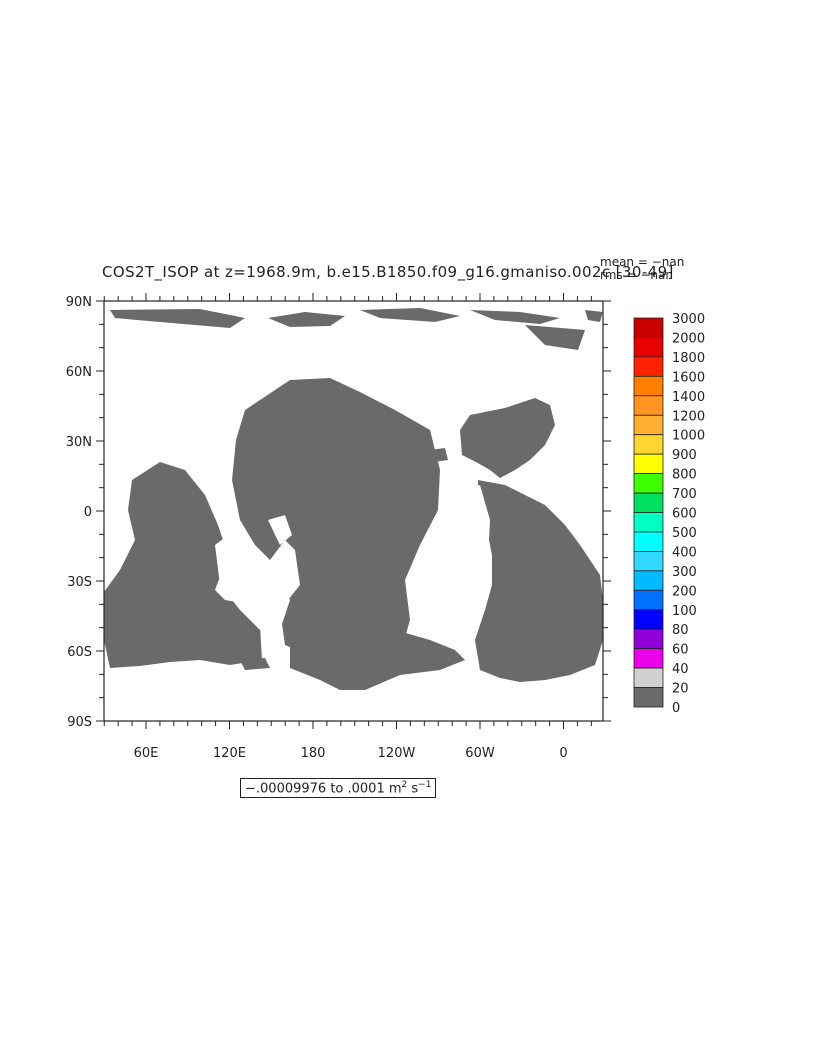  Describe the element at coordinates (88, 512) in the screenshot. I see `lat-label: 0` at that location.